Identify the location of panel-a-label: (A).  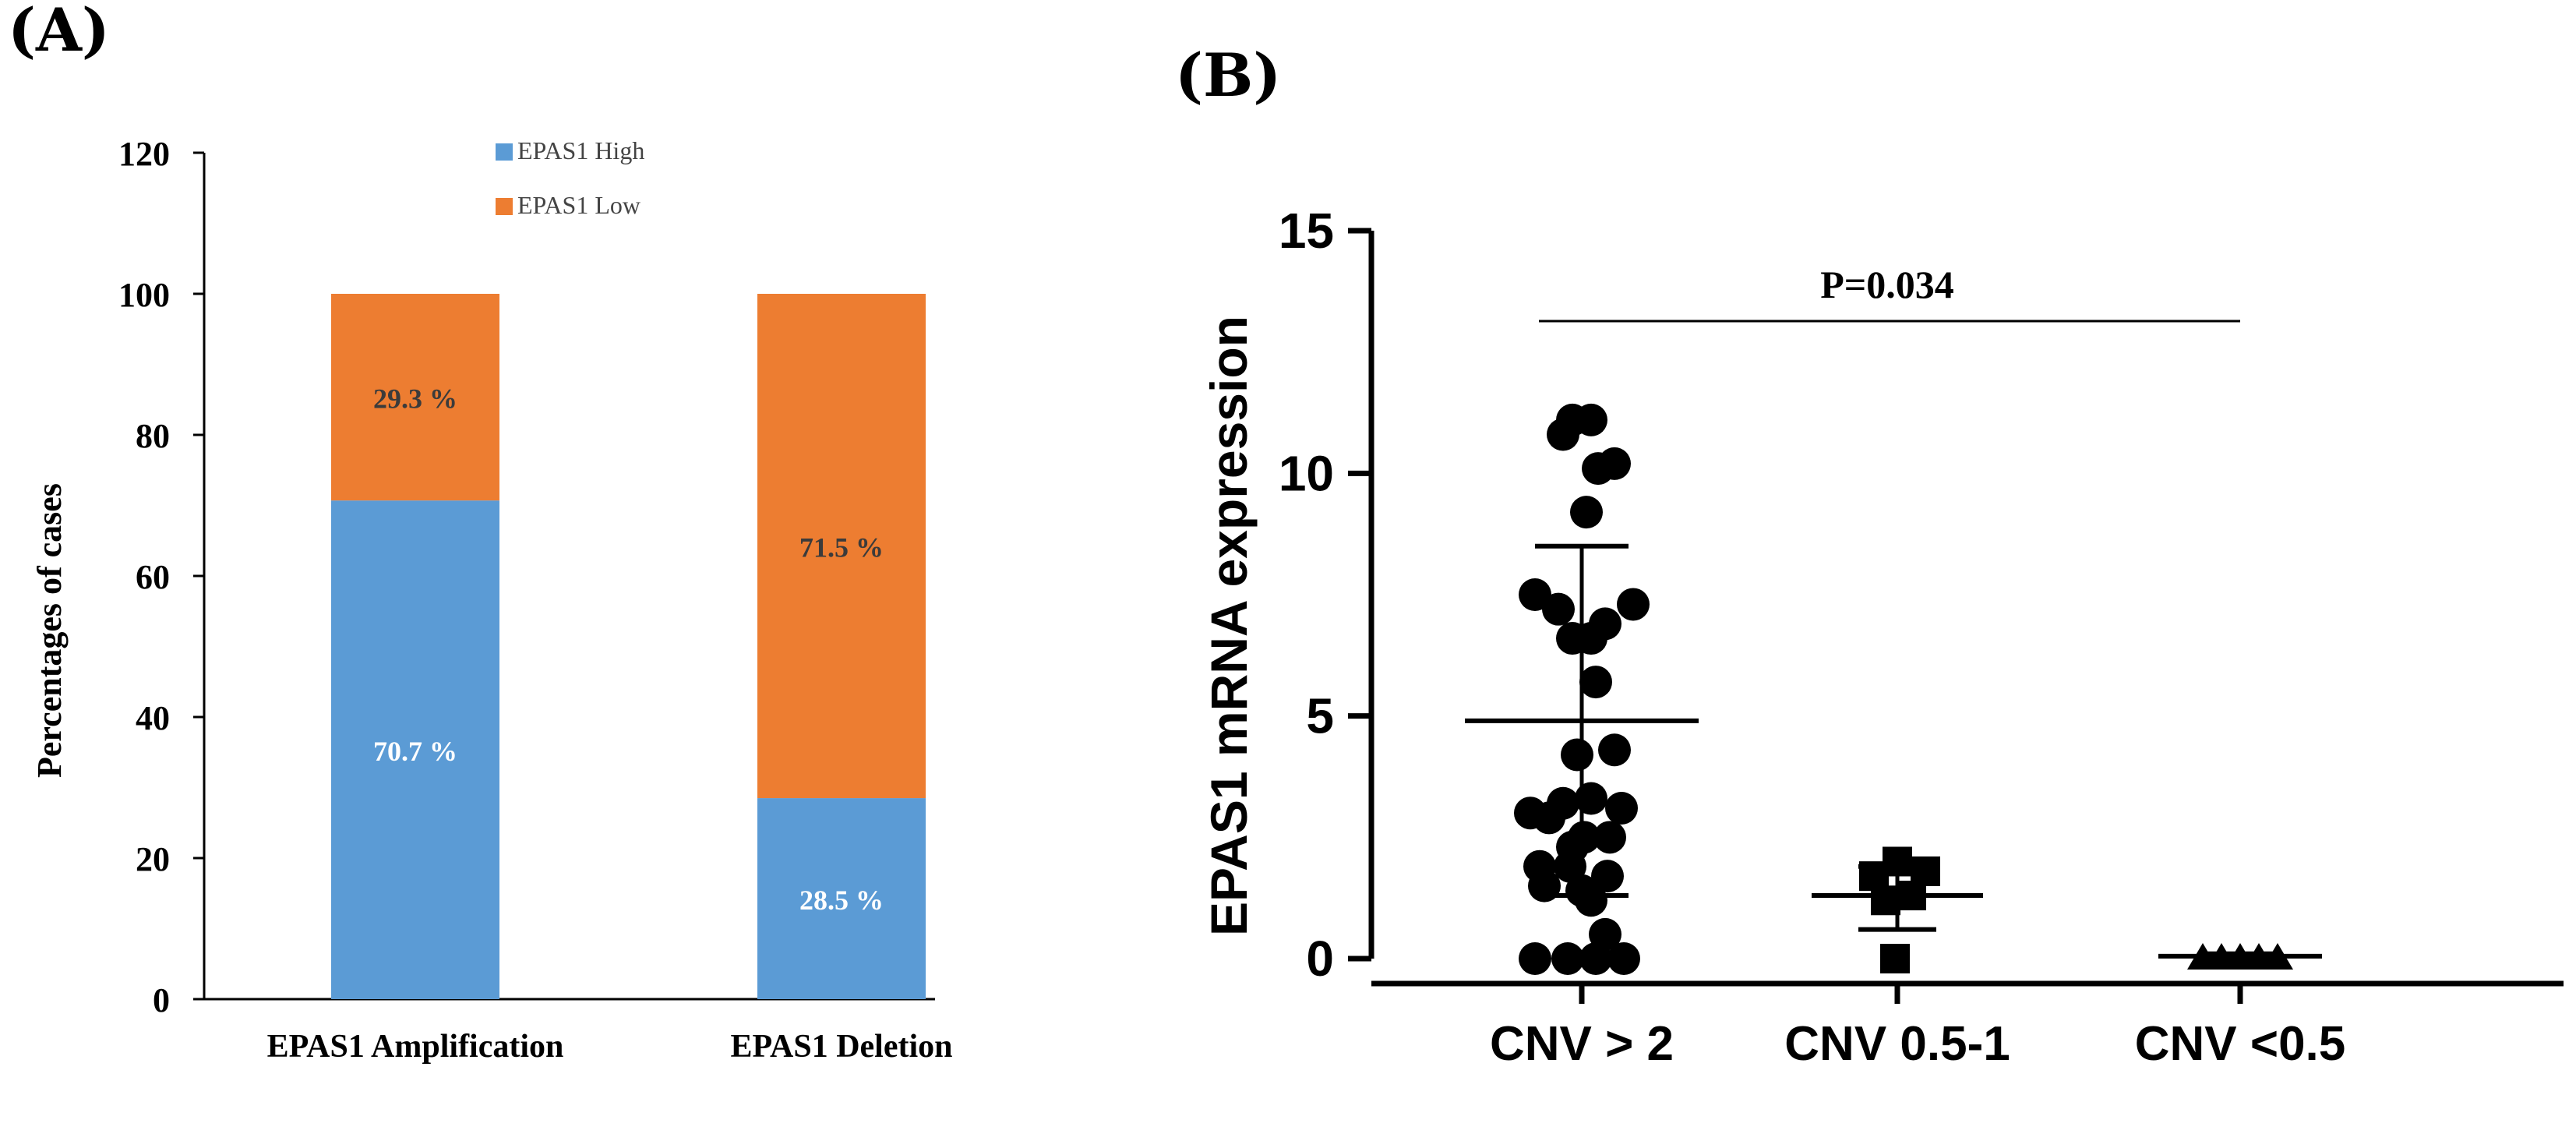
(59, 32).